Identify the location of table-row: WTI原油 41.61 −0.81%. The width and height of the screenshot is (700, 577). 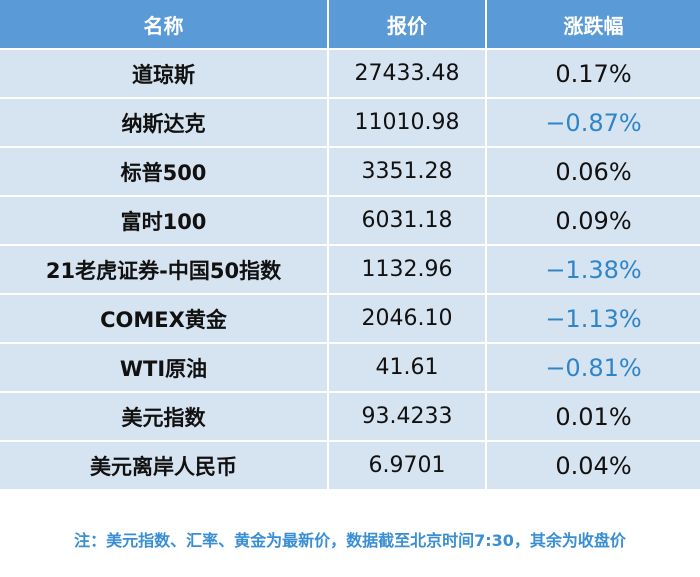
(350, 368).